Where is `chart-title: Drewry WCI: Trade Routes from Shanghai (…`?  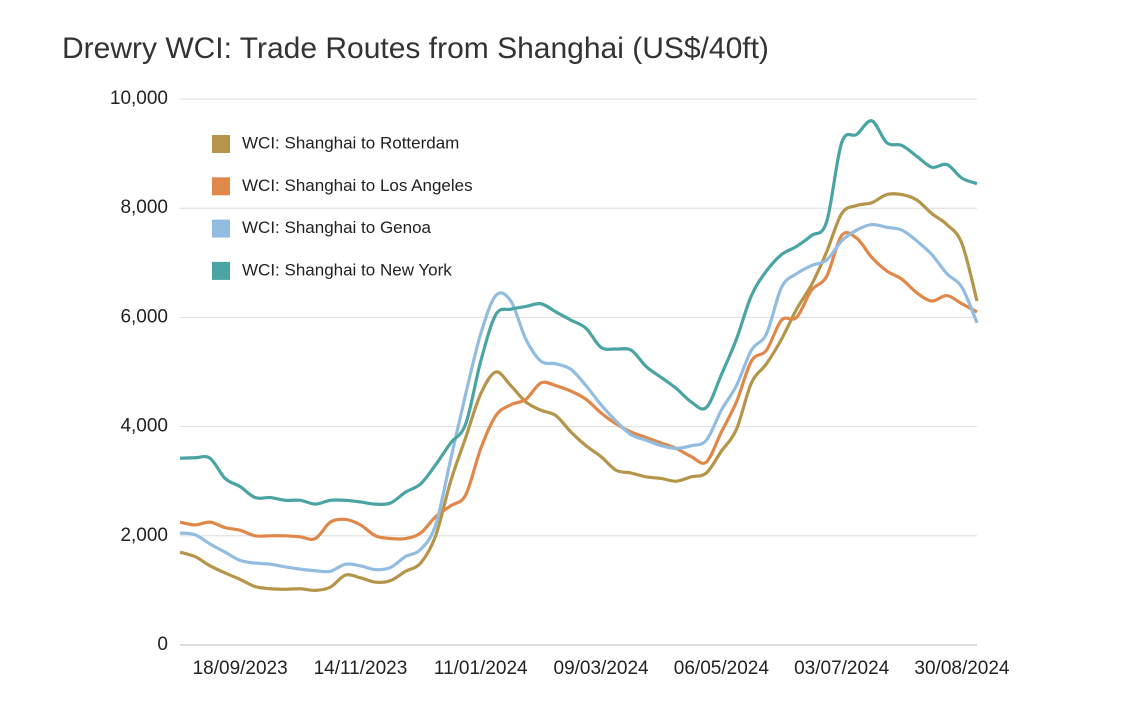
chart-title: Drewry WCI: Trade Routes from Shanghai (… is located at coordinates (415, 48).